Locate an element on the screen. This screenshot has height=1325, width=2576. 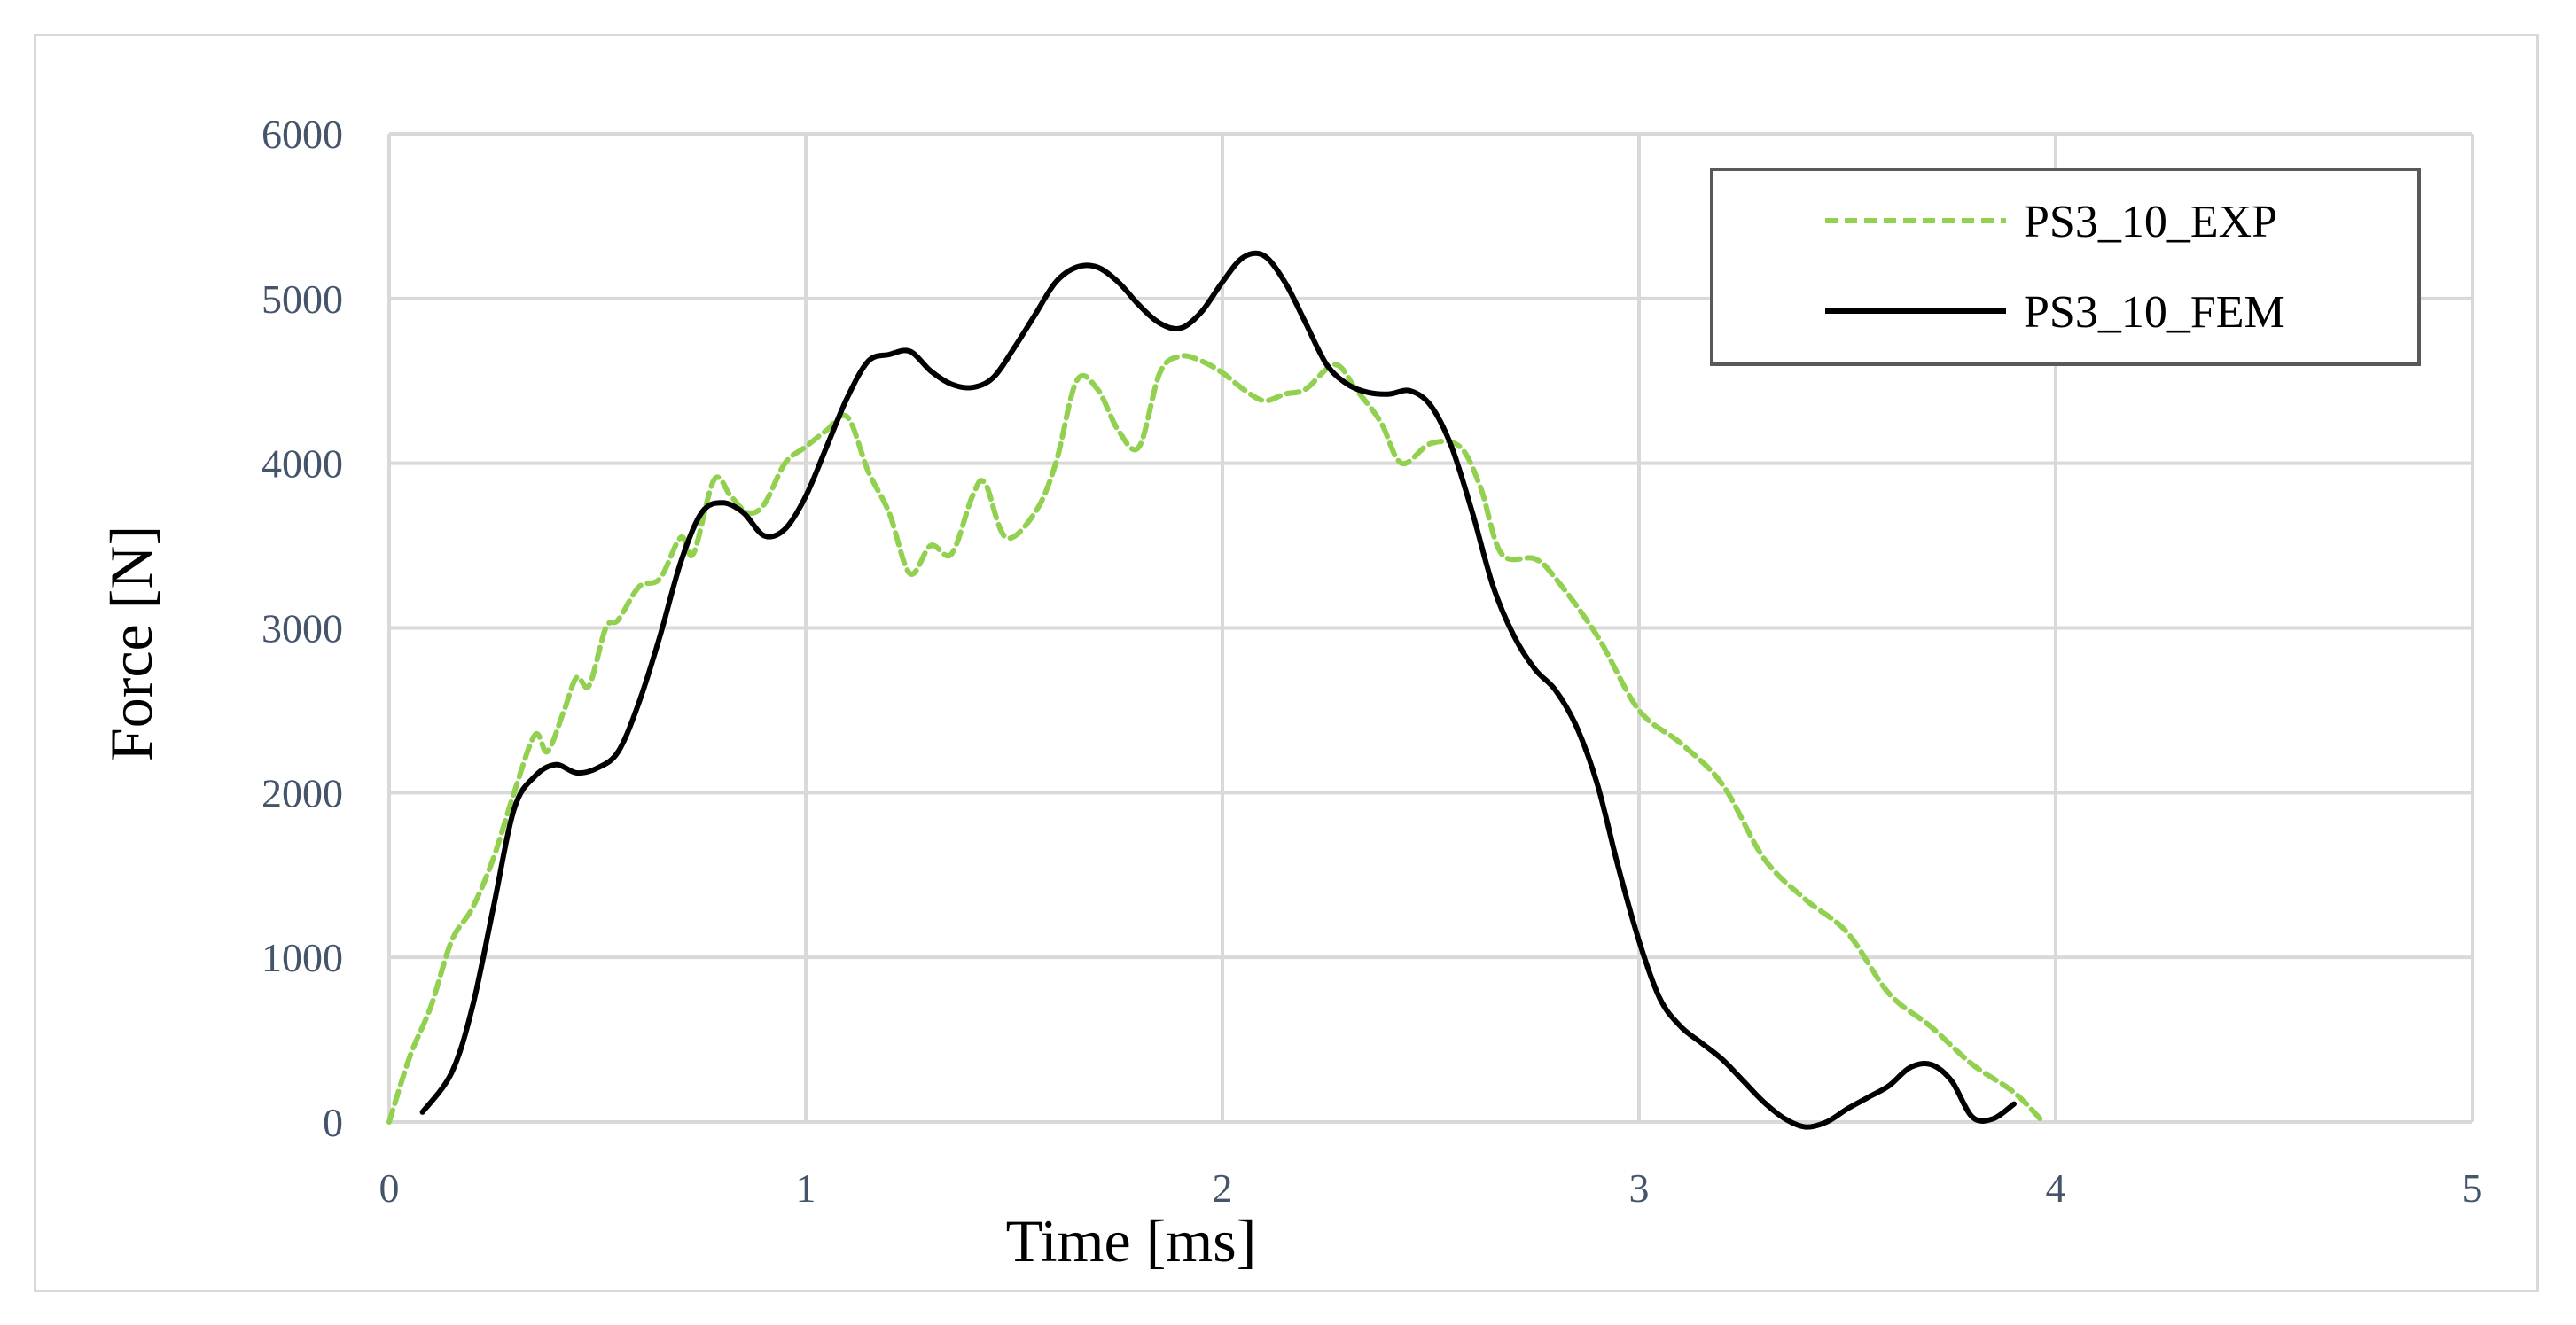
x-tick-label: 5 is located at coordinates (2473, 1188).